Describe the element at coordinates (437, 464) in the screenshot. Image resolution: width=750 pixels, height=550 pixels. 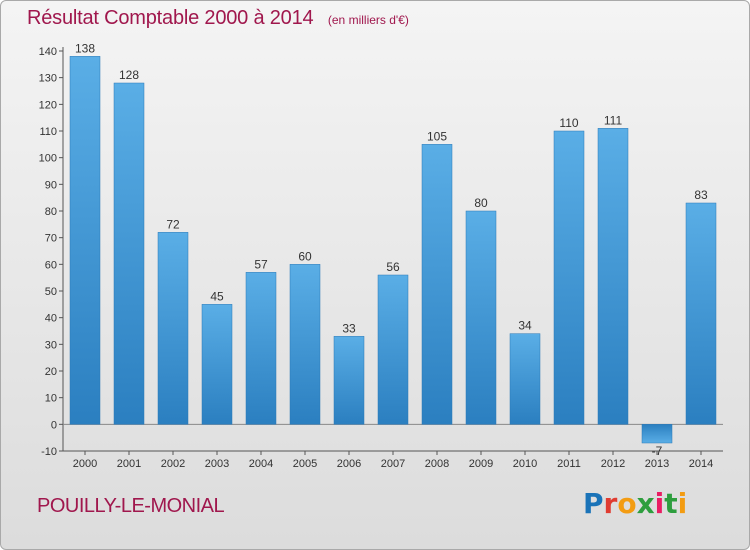
I see `x-tick-label-2008: 2008` at that location.